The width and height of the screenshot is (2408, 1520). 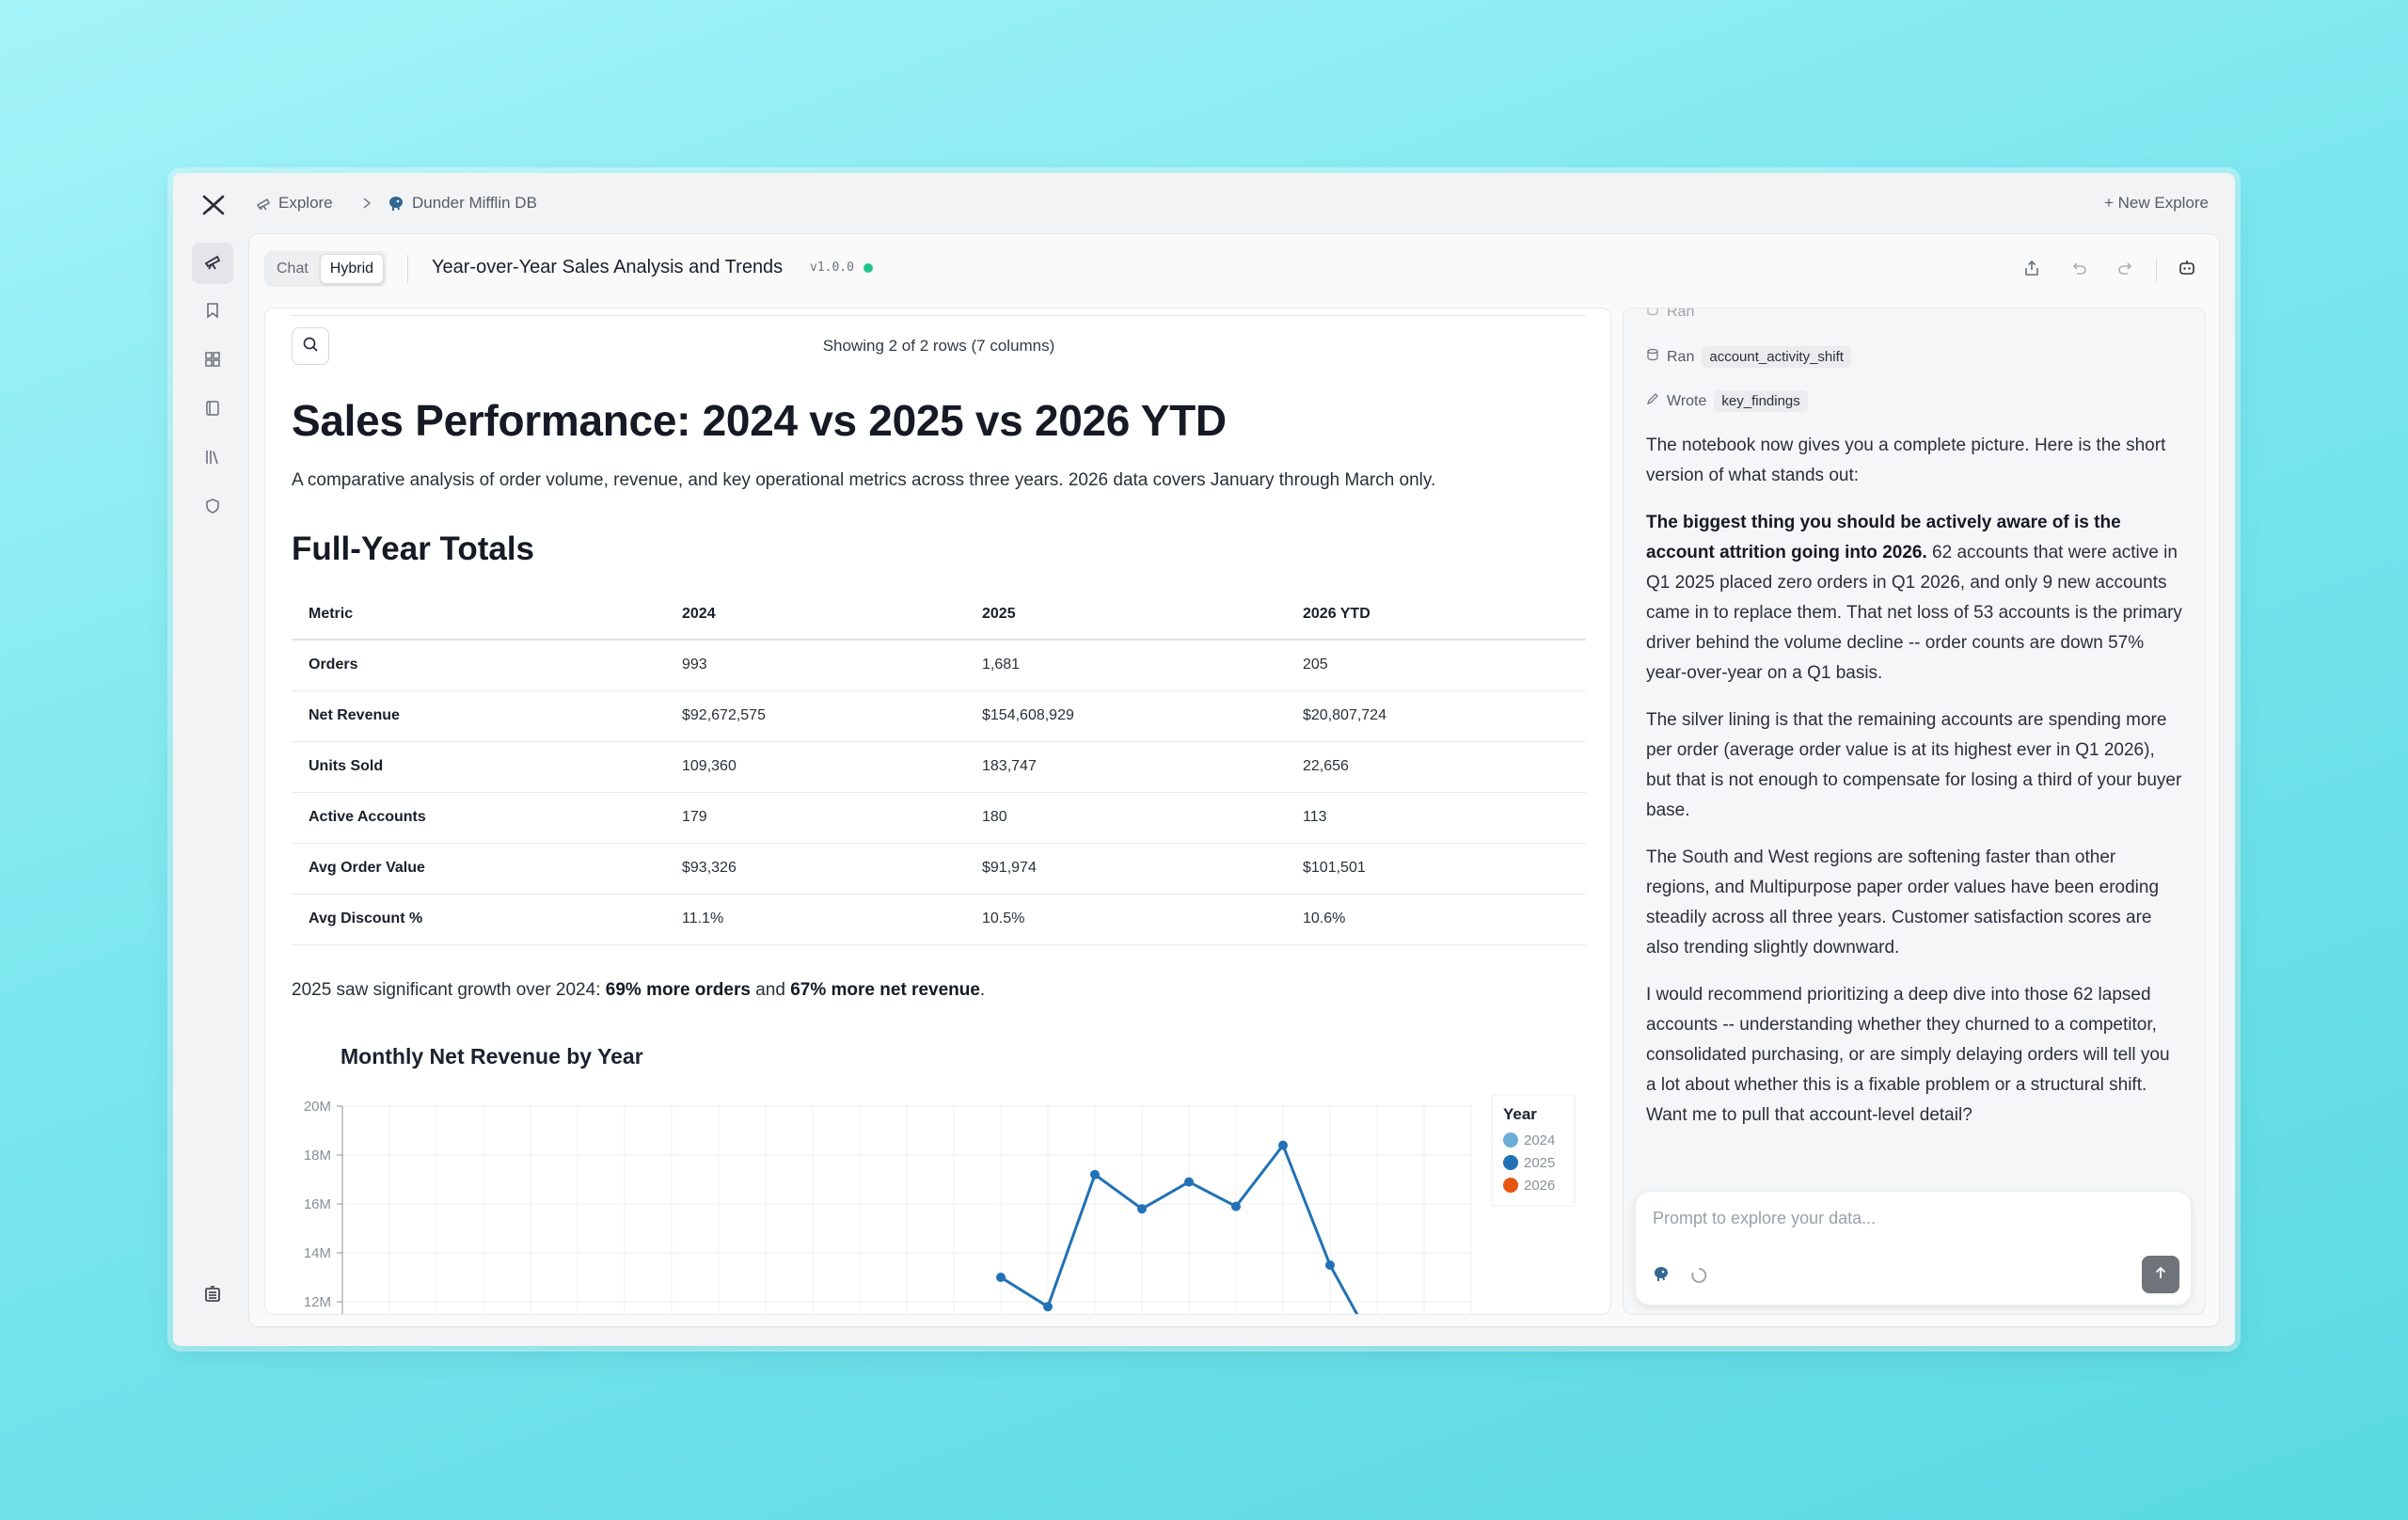 I want to click on app-logo-icon, so click(x=214, y=205).